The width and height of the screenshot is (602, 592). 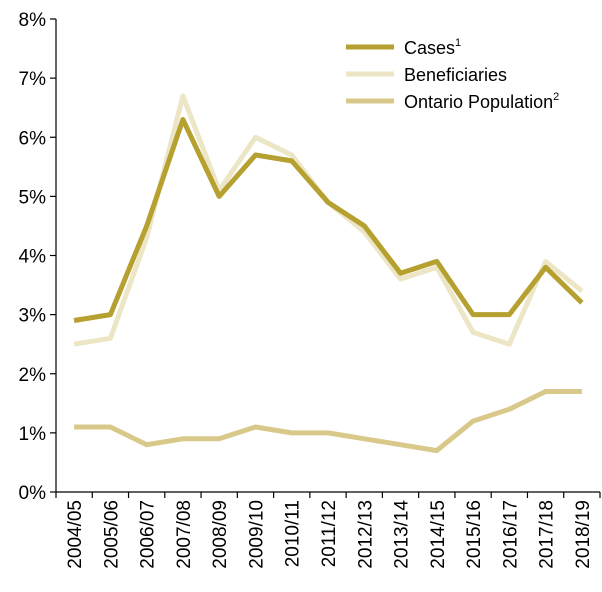 I want to click on y-tick-label: 1%, so click(x=33, y=434).